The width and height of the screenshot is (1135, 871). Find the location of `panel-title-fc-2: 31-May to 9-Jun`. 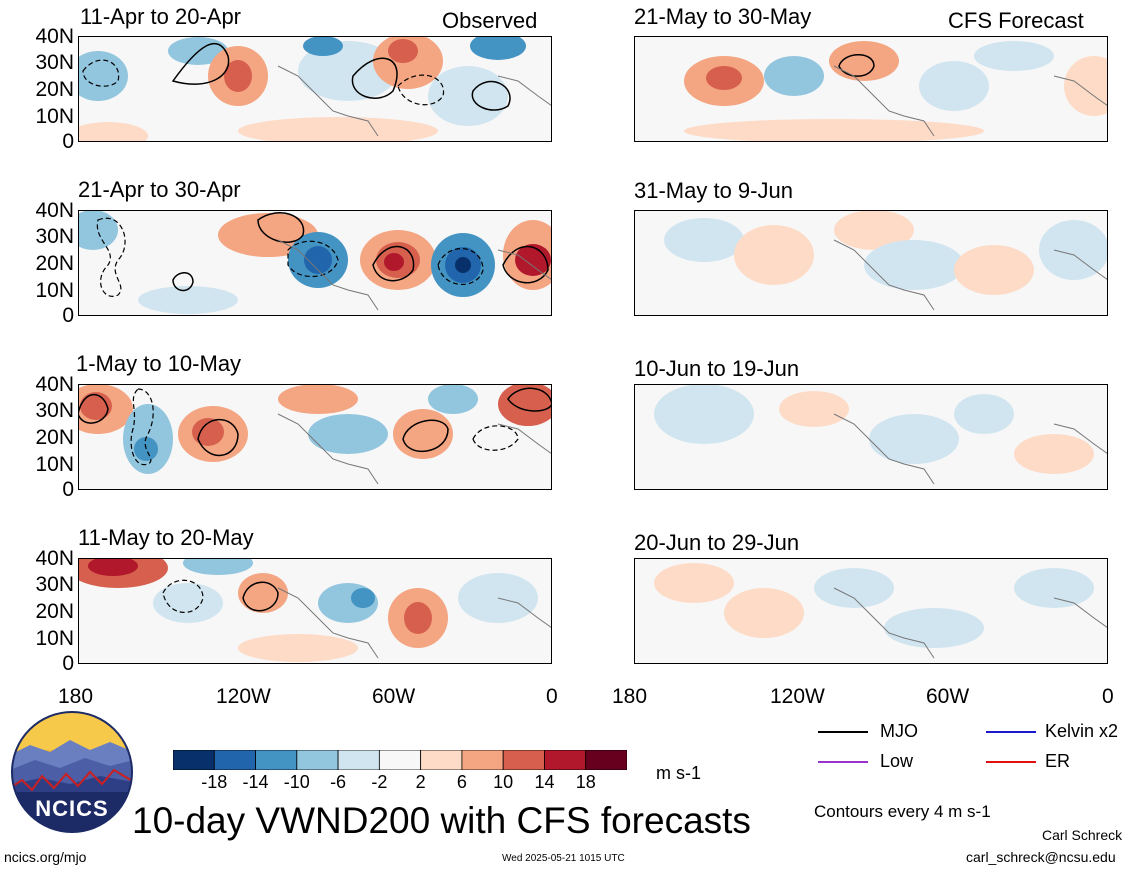

panel-title-fc-2: 31-May to 9-Jun is located at coordinates (713, 190).